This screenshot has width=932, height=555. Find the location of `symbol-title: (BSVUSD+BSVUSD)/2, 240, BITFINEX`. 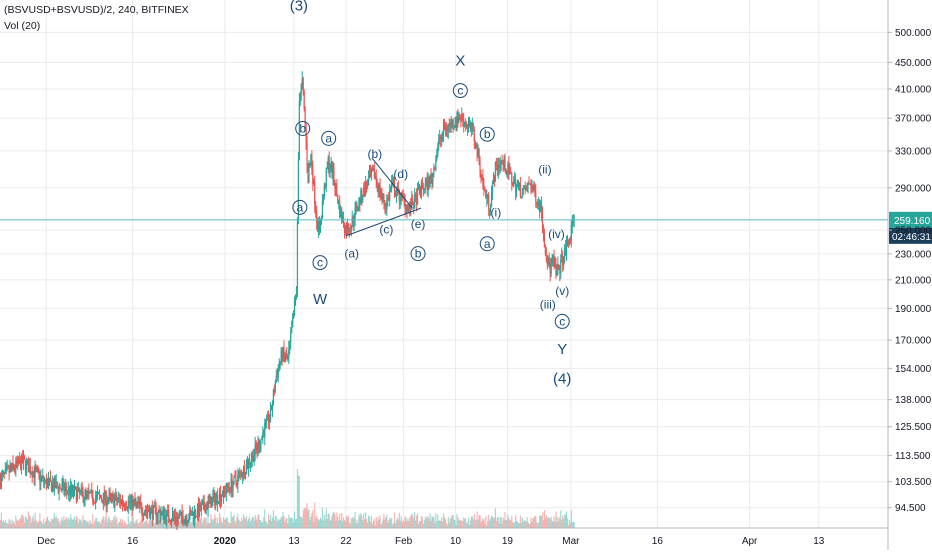

symbol-title: (BSVUSD+BSVUSD)/2, 240, BITFINEX is located at coordinates (96, 10).